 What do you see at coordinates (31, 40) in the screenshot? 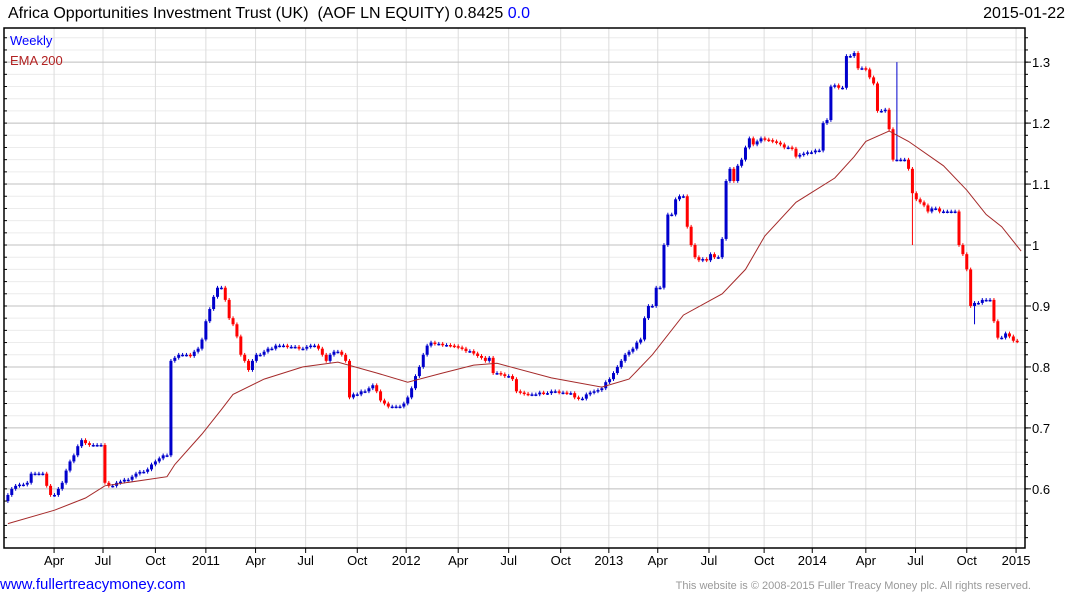
I see `legend-weekly: Weekly` at bounding box center [31, 40].